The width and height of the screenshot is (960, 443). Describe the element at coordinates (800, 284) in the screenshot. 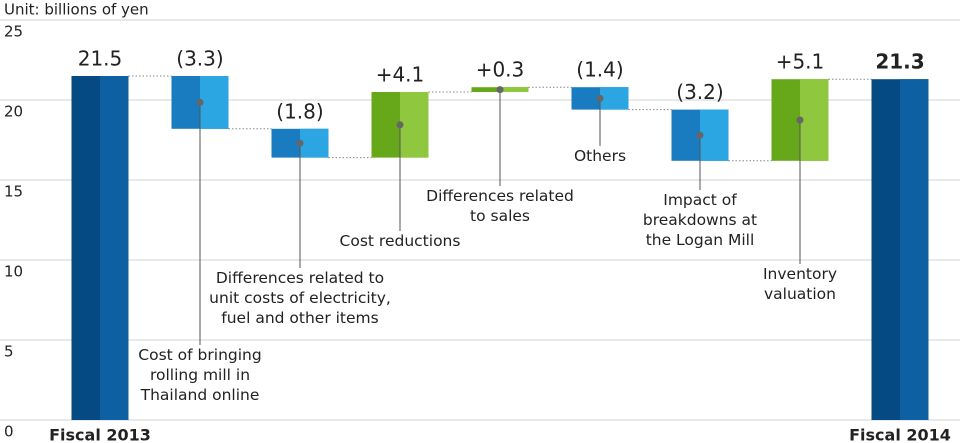

I see `category-label: Inventory valuation` at that location.